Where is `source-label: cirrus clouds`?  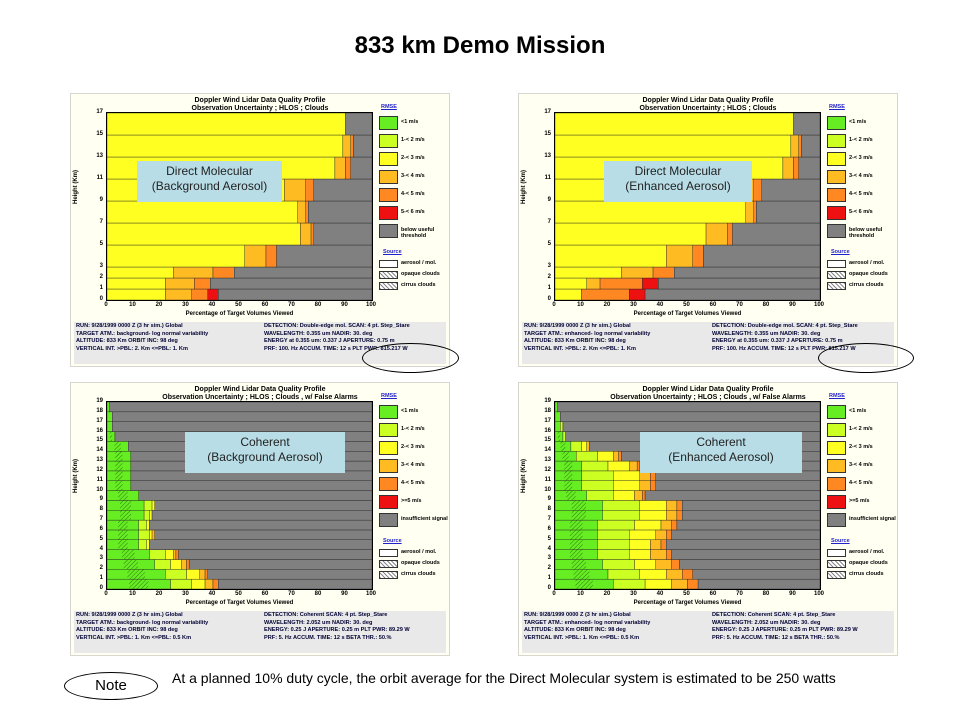 source-label: cirrus clouds is located at coordinates (418, 285).